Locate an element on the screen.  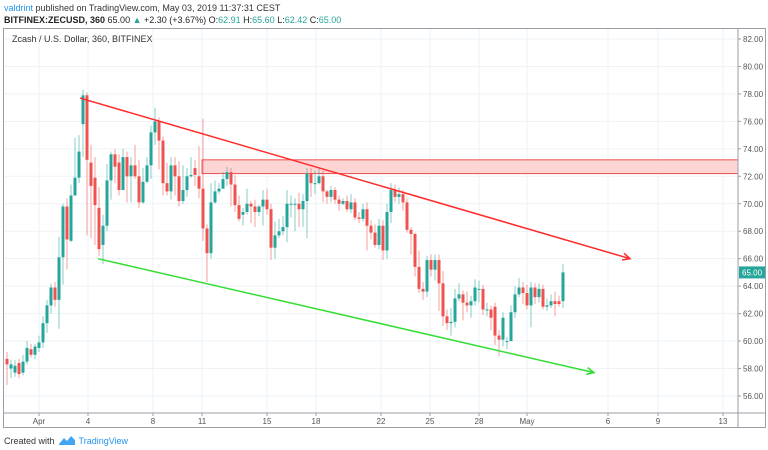
x-tick-label: 22 is located at coordinates (381, 421).